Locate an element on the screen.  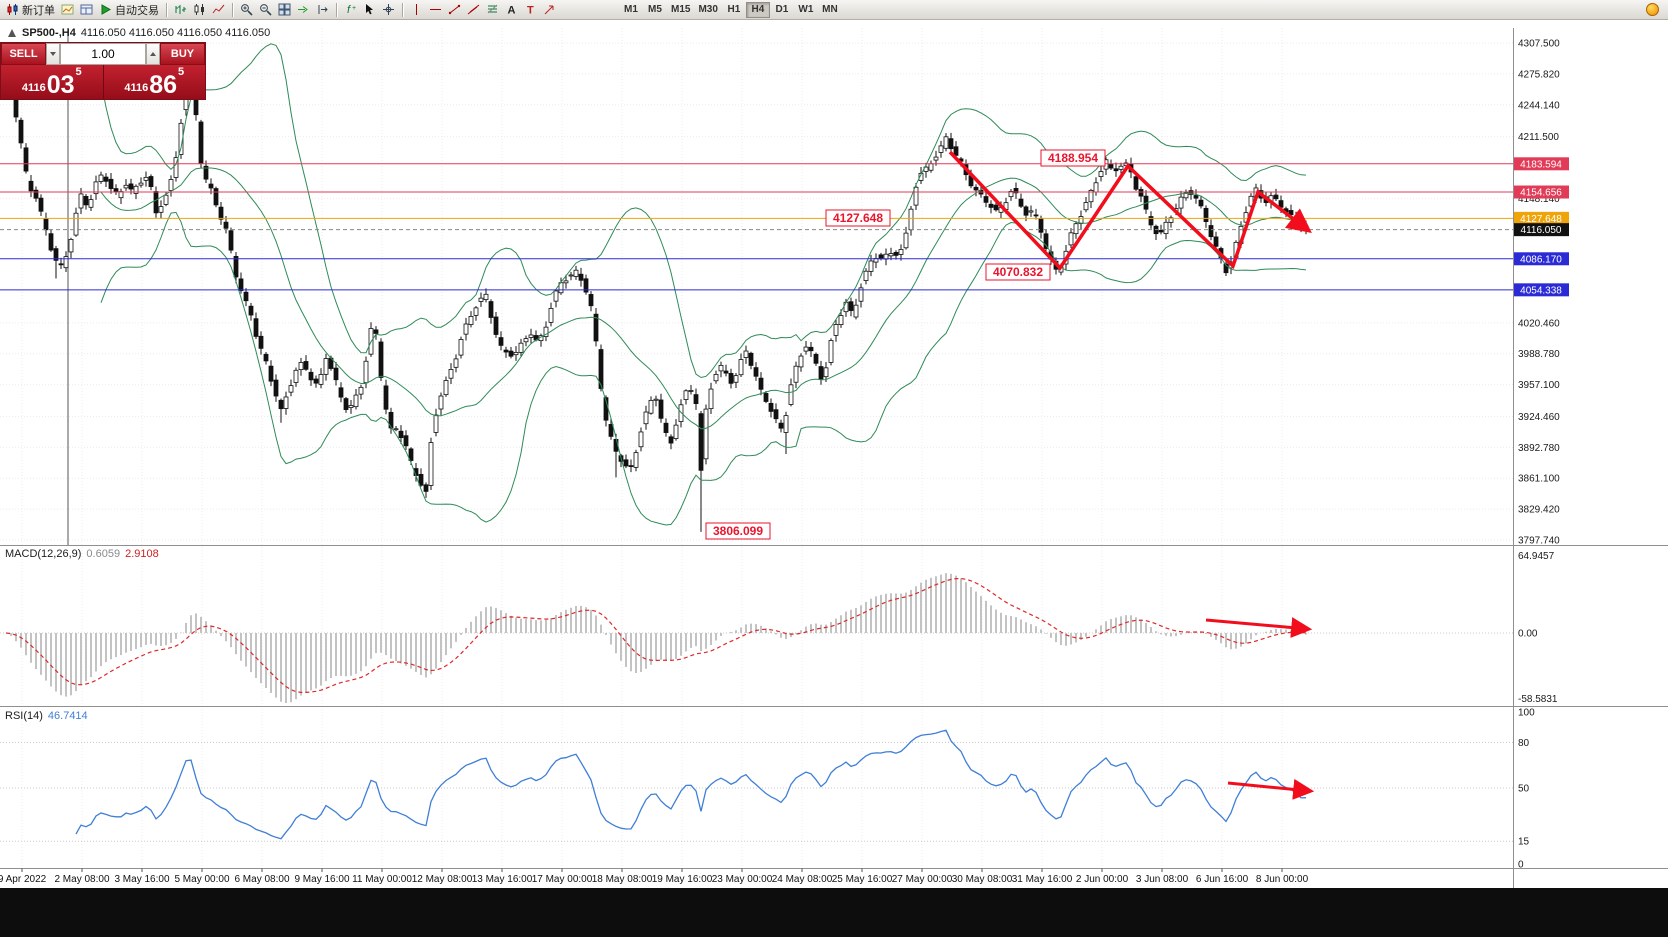
time-tick-label: 2 Jun 00:00 is located at coordinates (1102, 879).